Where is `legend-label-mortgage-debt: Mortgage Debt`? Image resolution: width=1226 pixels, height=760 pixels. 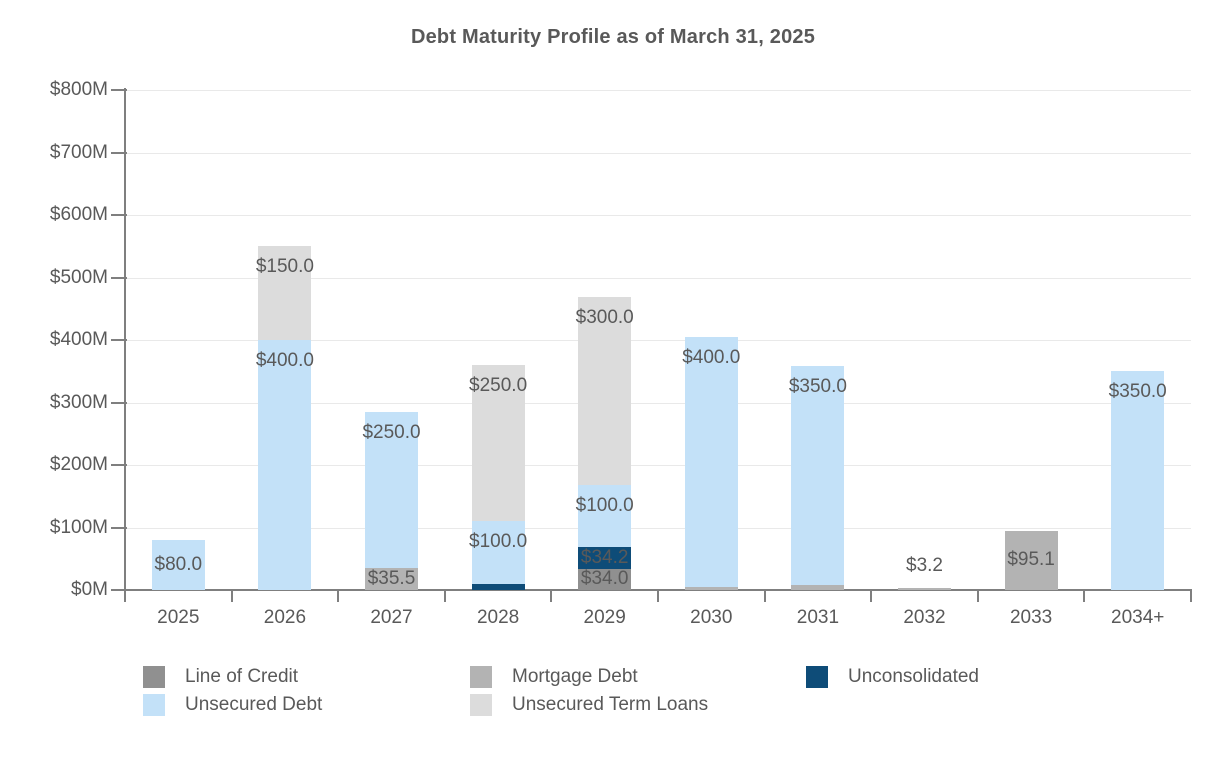
legend-label-mortgage-debt: Mortgage Debt is located at coordinates (575, 676).